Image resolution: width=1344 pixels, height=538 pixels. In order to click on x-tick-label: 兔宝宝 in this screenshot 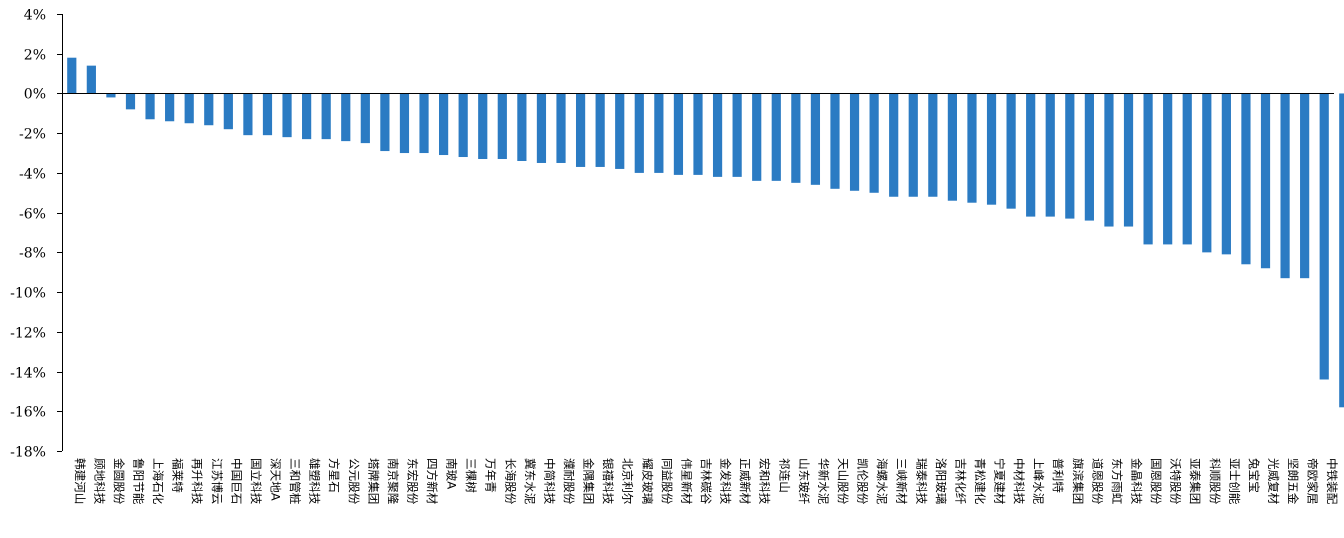, I will do `click(1254, 475)`.